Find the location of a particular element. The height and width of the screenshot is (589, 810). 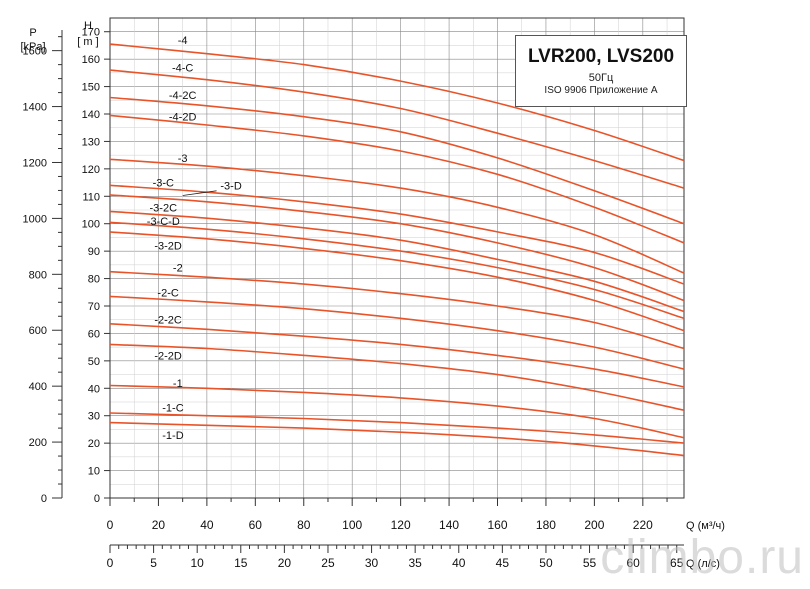

y-axis-unit: [ m ] is located at coordinates (87, 42).